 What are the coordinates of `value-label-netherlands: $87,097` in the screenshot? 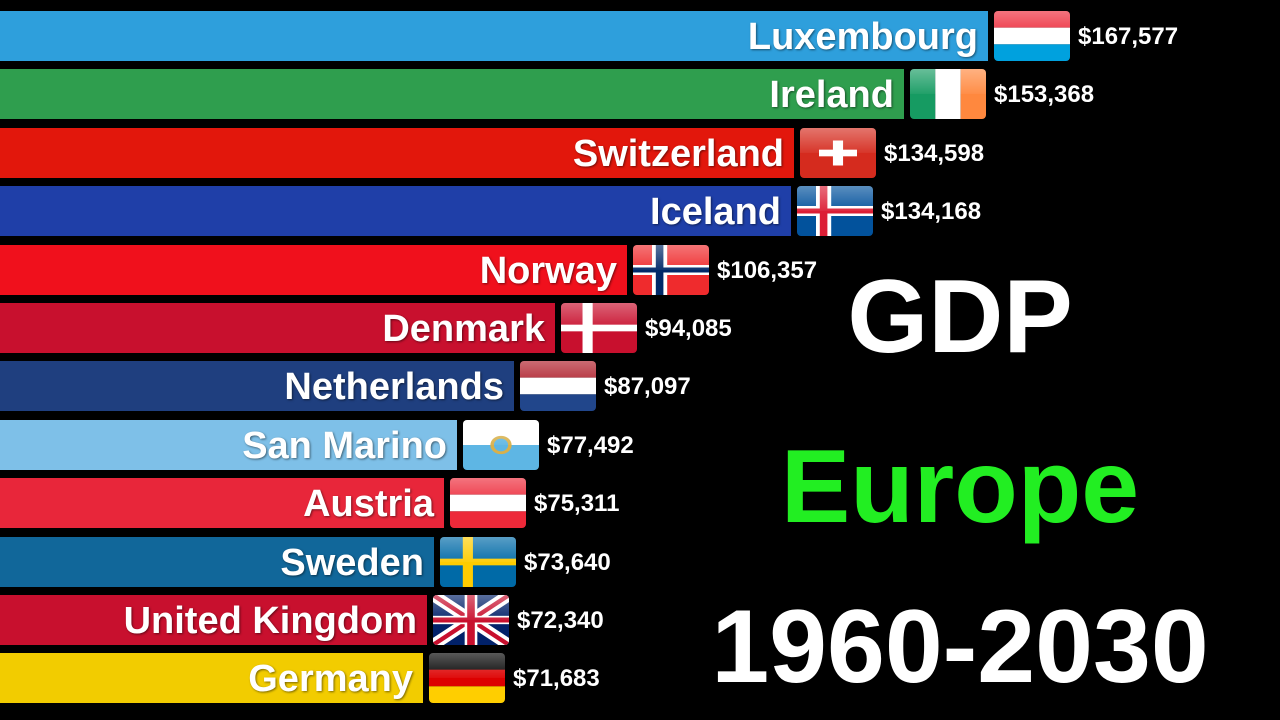 It's located at (647, 386).